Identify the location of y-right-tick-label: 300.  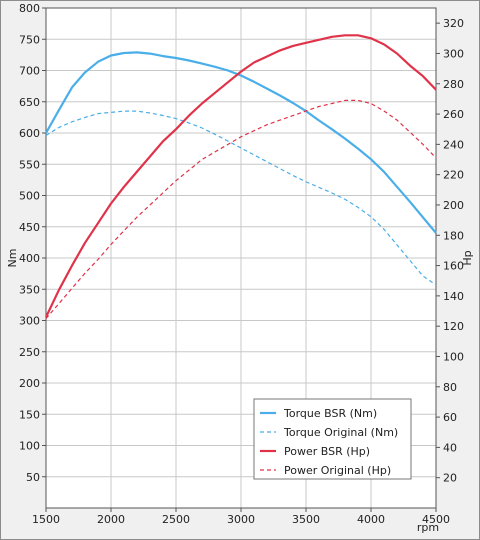
(453, 53).